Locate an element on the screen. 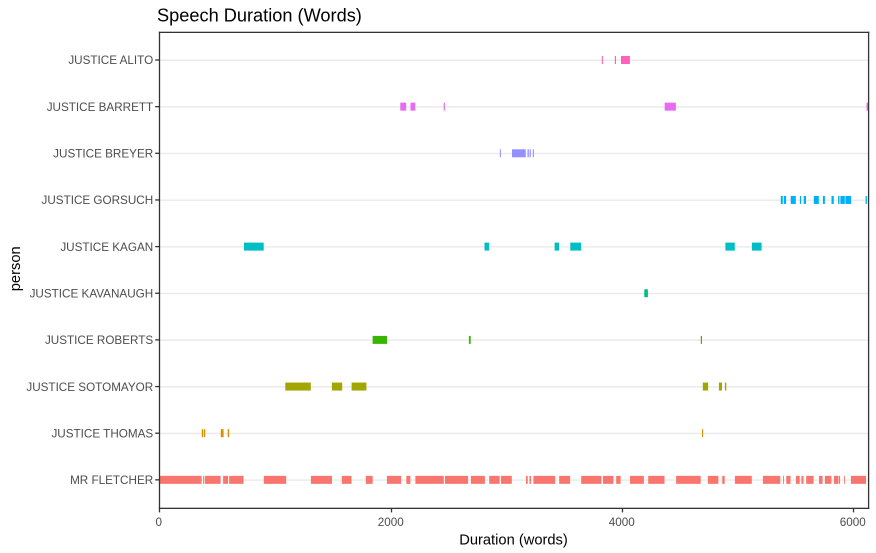 Image resolution: width=876 pixels, height=553 pixels. svg-text: 0 is located at coordinates (158, 522).